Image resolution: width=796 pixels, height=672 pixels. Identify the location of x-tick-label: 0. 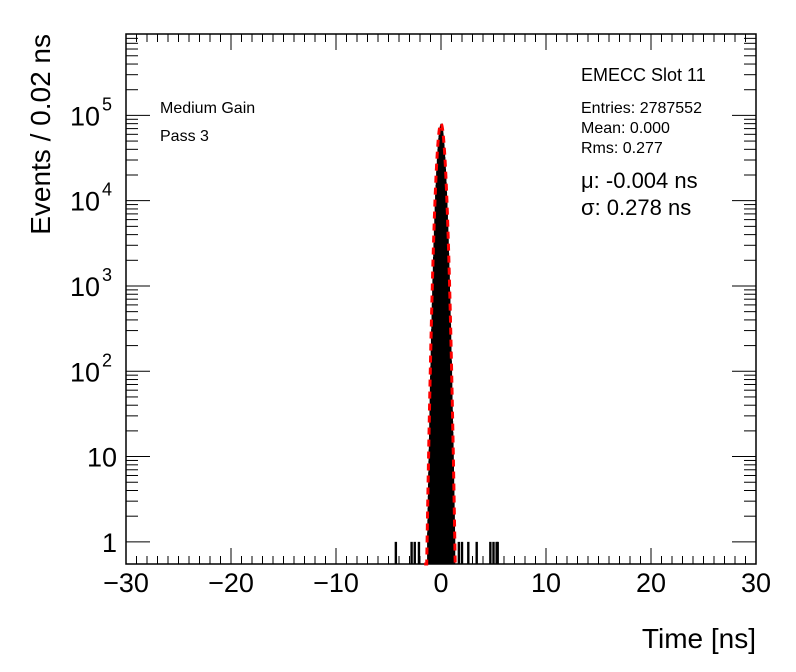
(440, 583).